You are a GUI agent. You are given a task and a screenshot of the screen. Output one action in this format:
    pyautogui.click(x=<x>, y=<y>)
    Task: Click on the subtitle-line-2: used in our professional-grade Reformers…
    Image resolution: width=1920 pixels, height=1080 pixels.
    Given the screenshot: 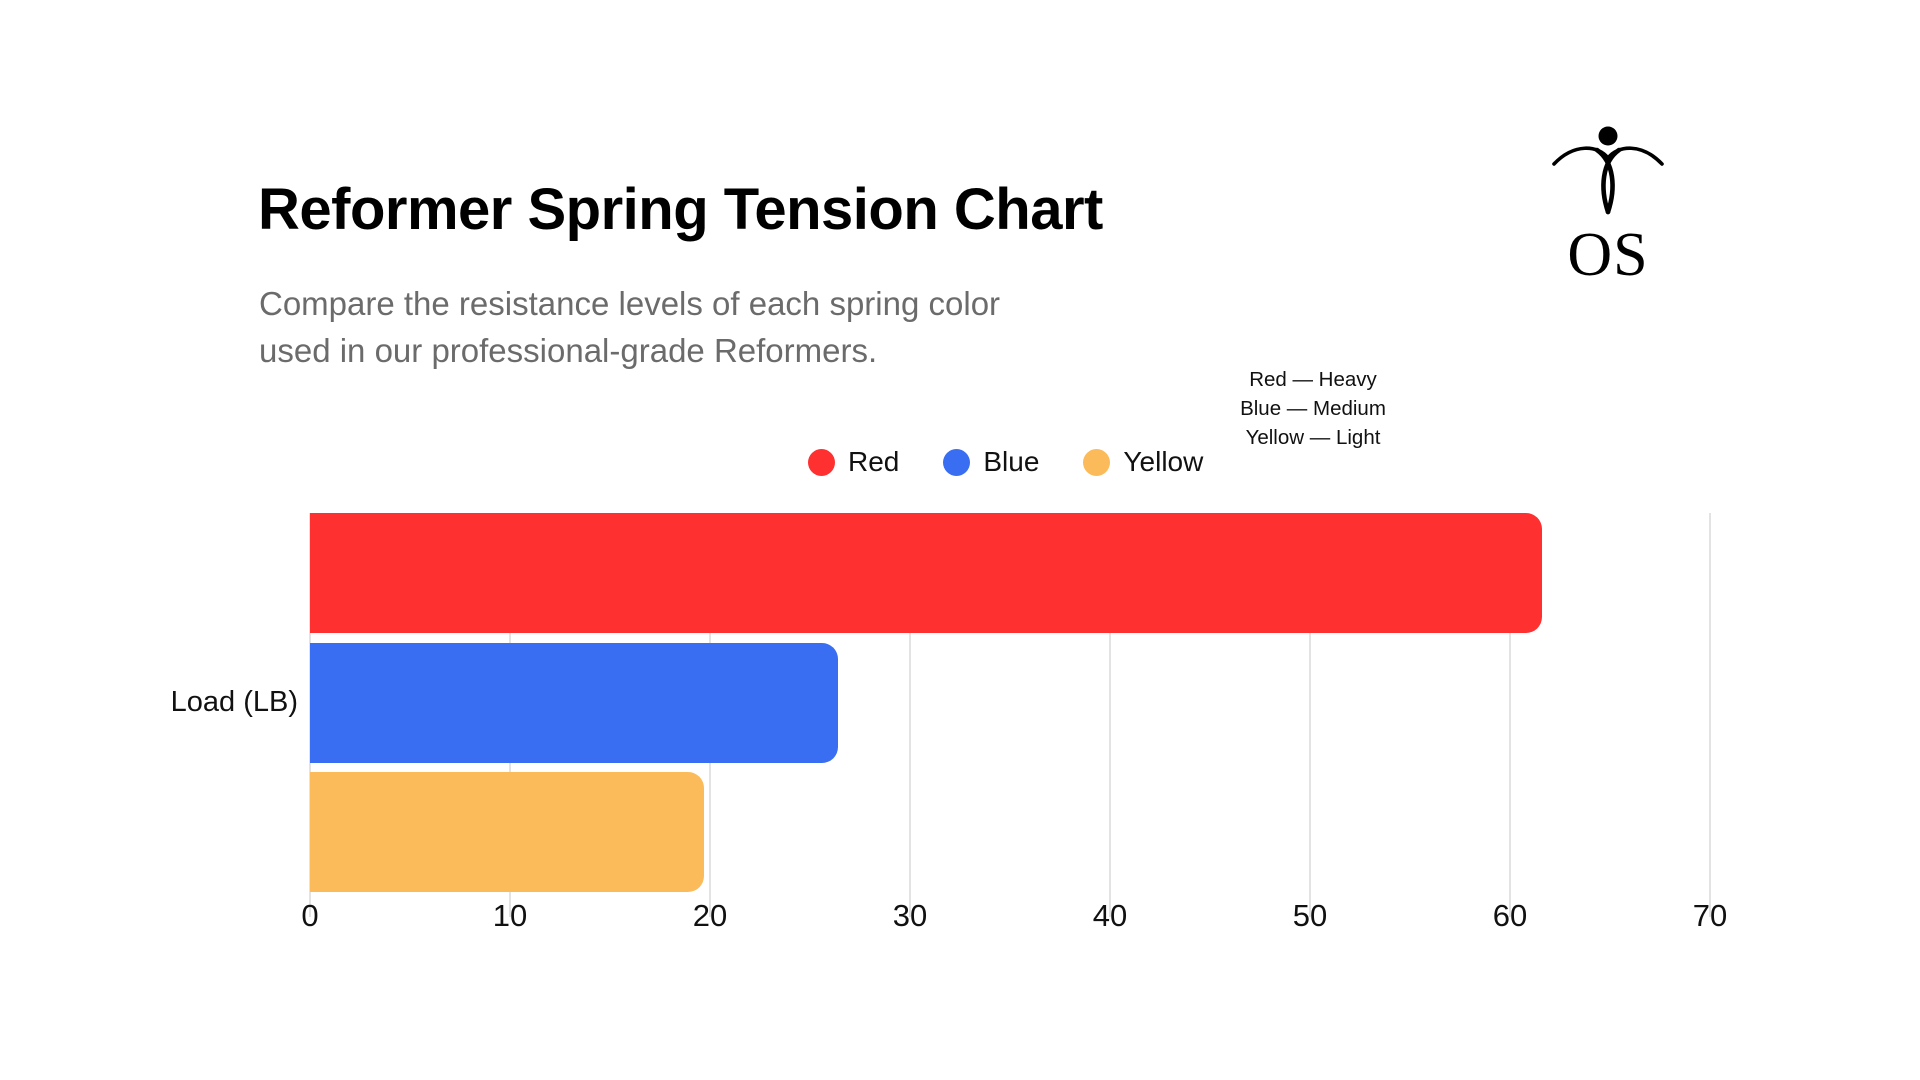 What is the action you would take?
    pyautogui.click(x=568, y=350)
    